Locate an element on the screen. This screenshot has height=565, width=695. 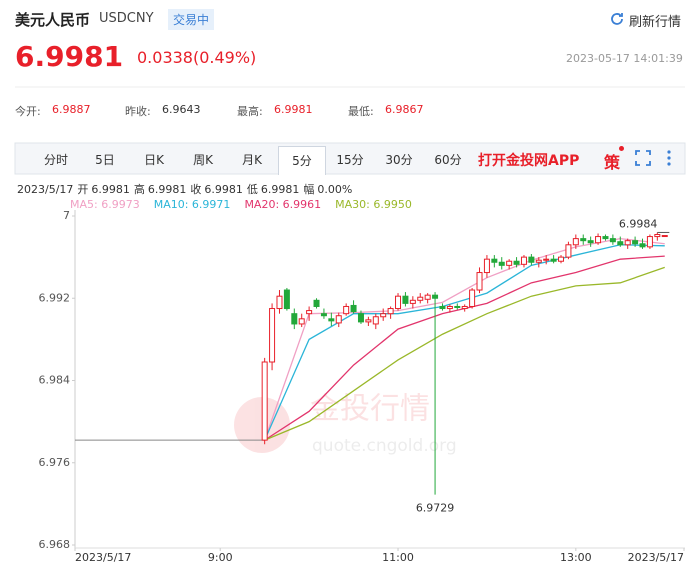
watermark: 金投行情 quote.cngold.org is located at coordinates (345, 424).